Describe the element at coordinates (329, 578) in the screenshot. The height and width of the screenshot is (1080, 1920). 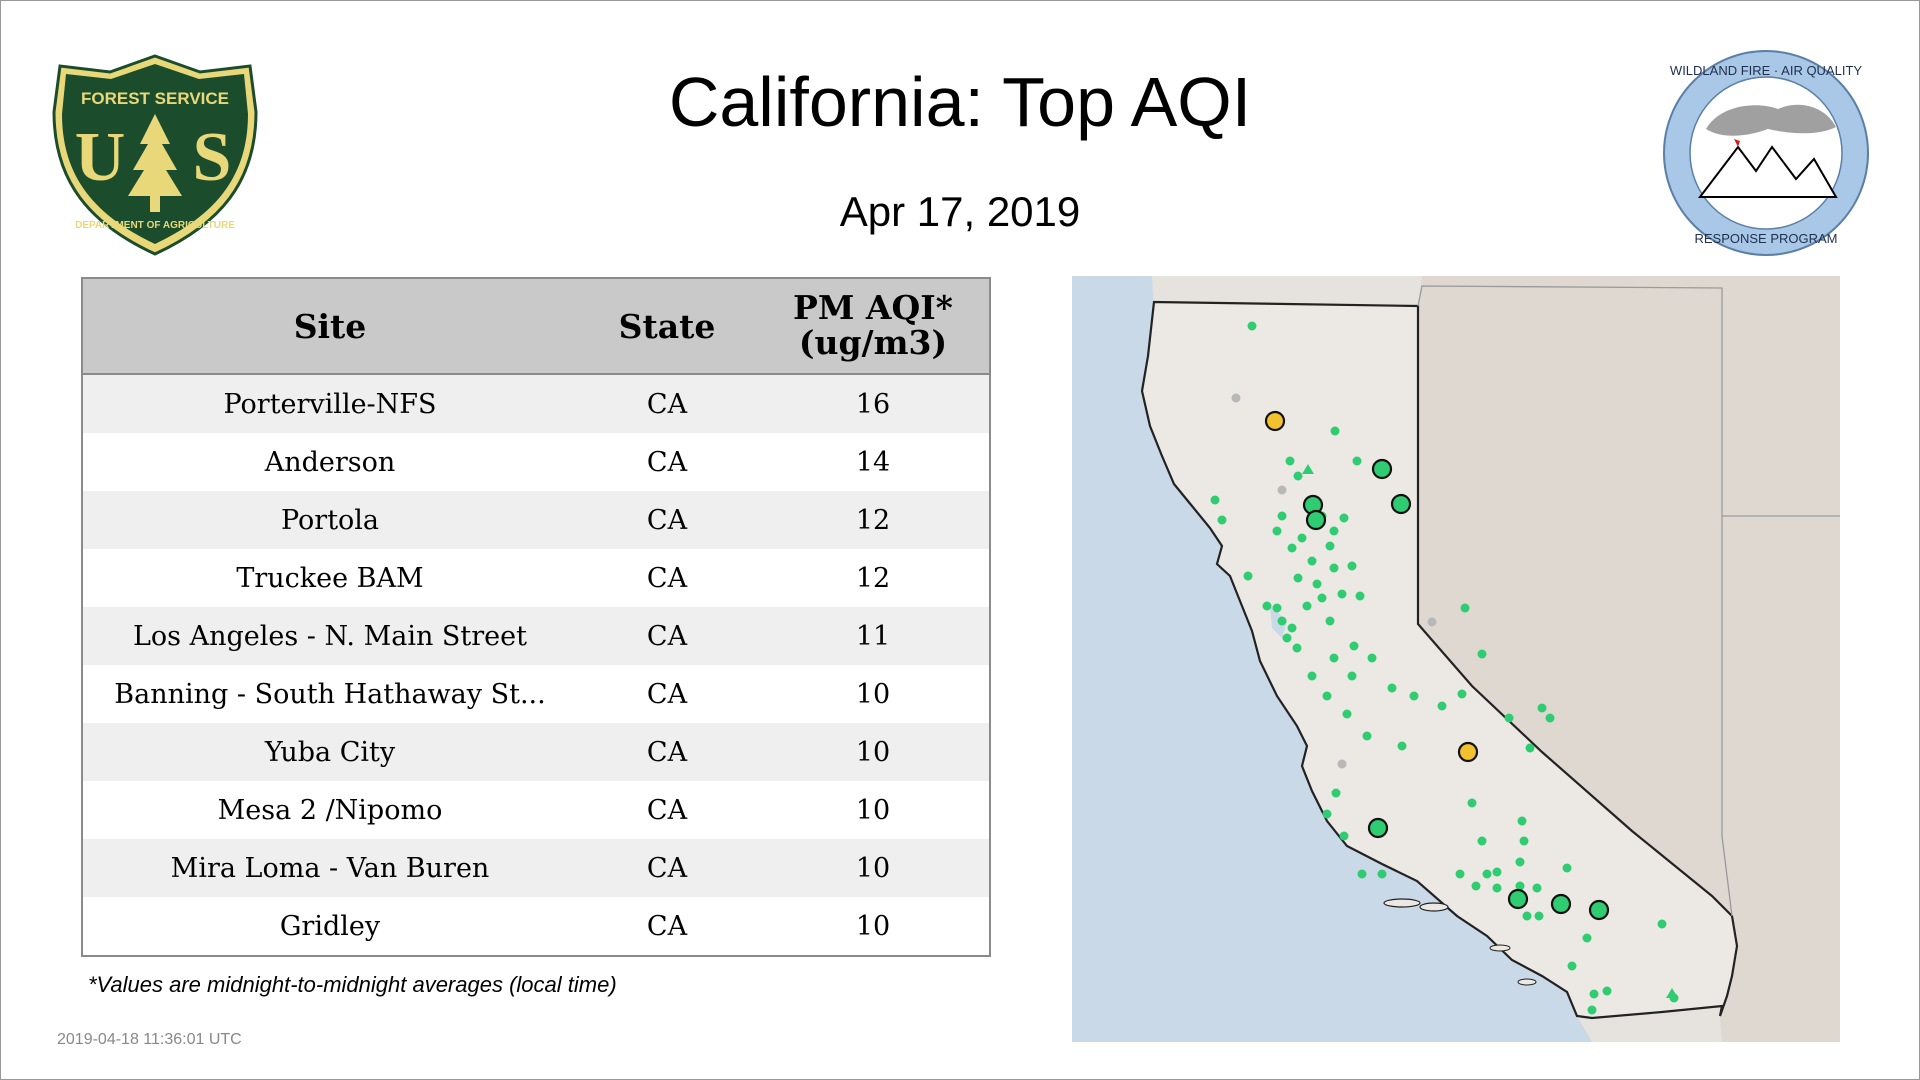
I see `site-cell: Truckee BAM` at that location.